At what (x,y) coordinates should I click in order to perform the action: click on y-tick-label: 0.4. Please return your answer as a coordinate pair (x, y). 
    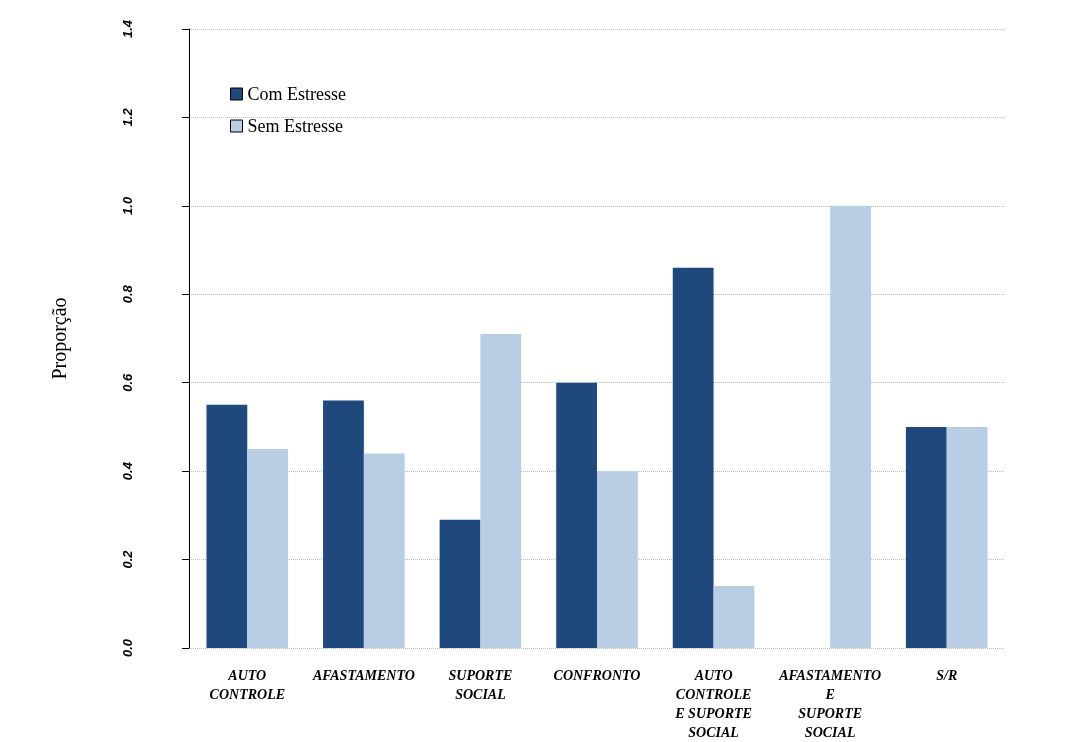
    Looking at the image, I should click on (127, 471).